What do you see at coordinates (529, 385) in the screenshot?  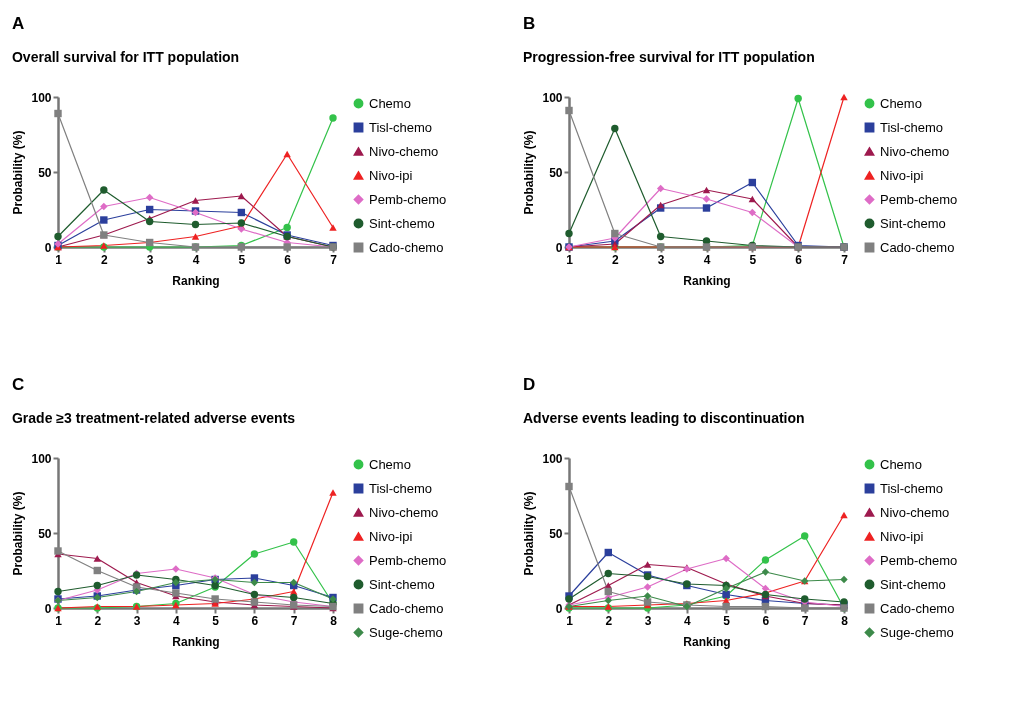 I see `text: D` at bounding box center [529, 385].